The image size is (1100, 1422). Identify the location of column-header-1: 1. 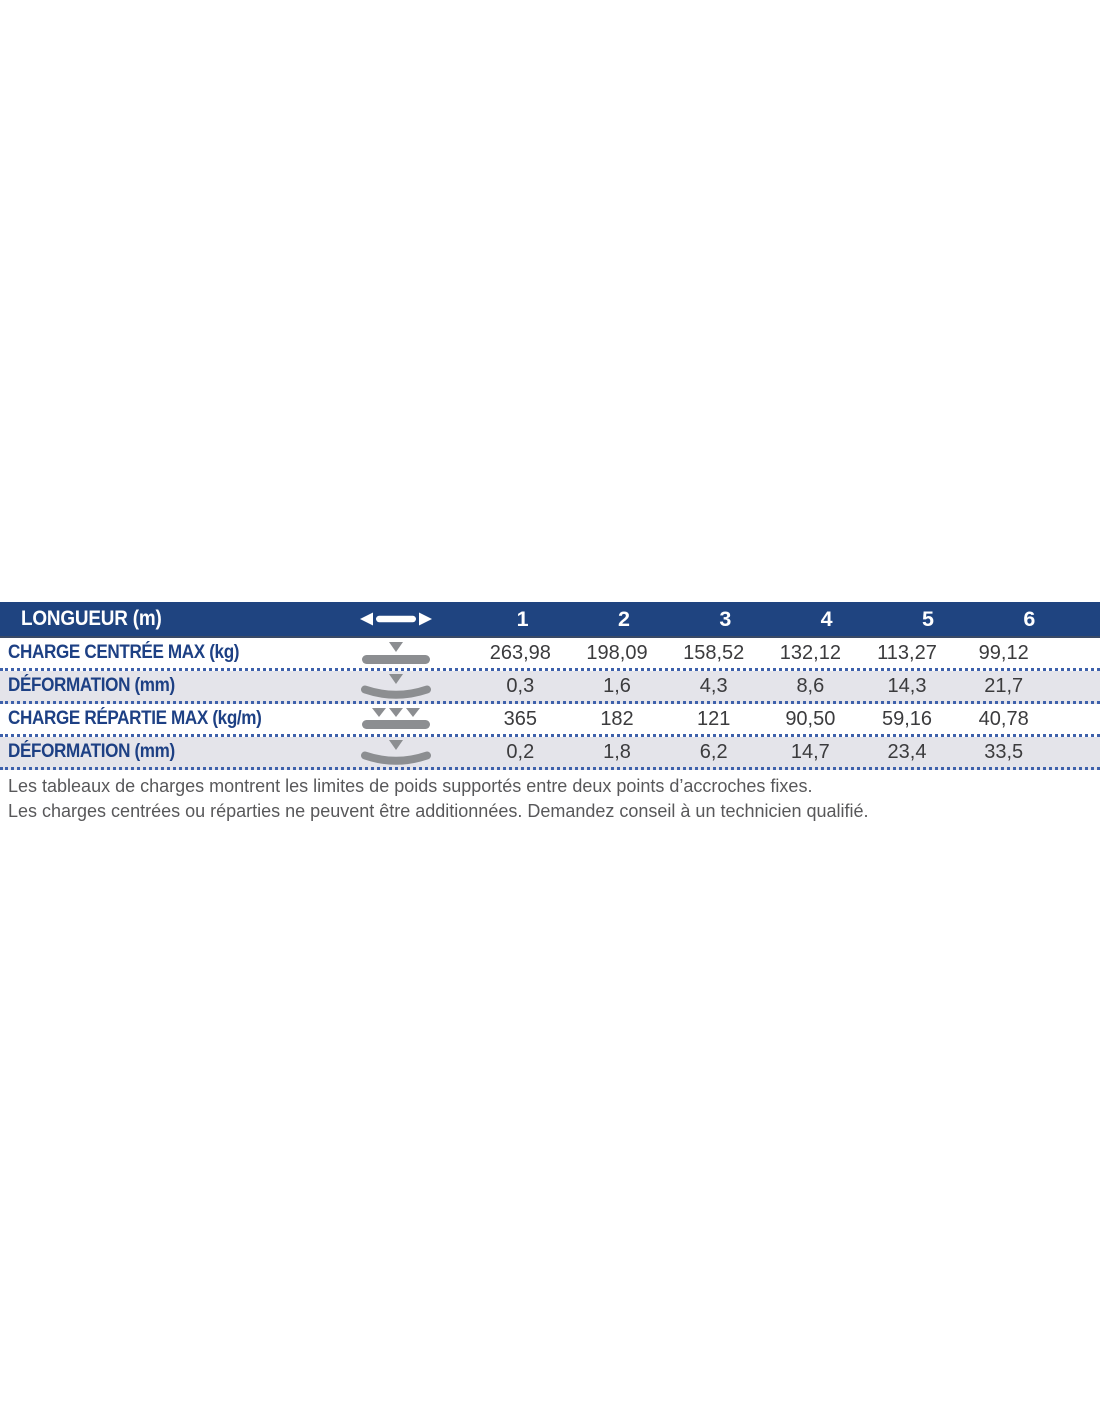
(522, 618).